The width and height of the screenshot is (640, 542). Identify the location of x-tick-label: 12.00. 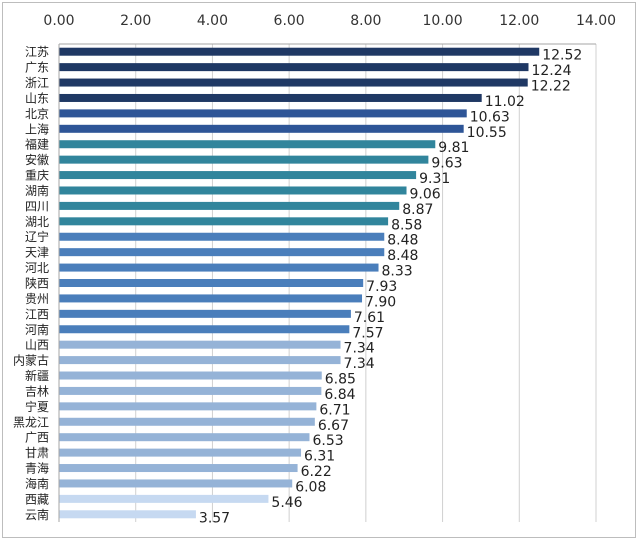
(519, 21).